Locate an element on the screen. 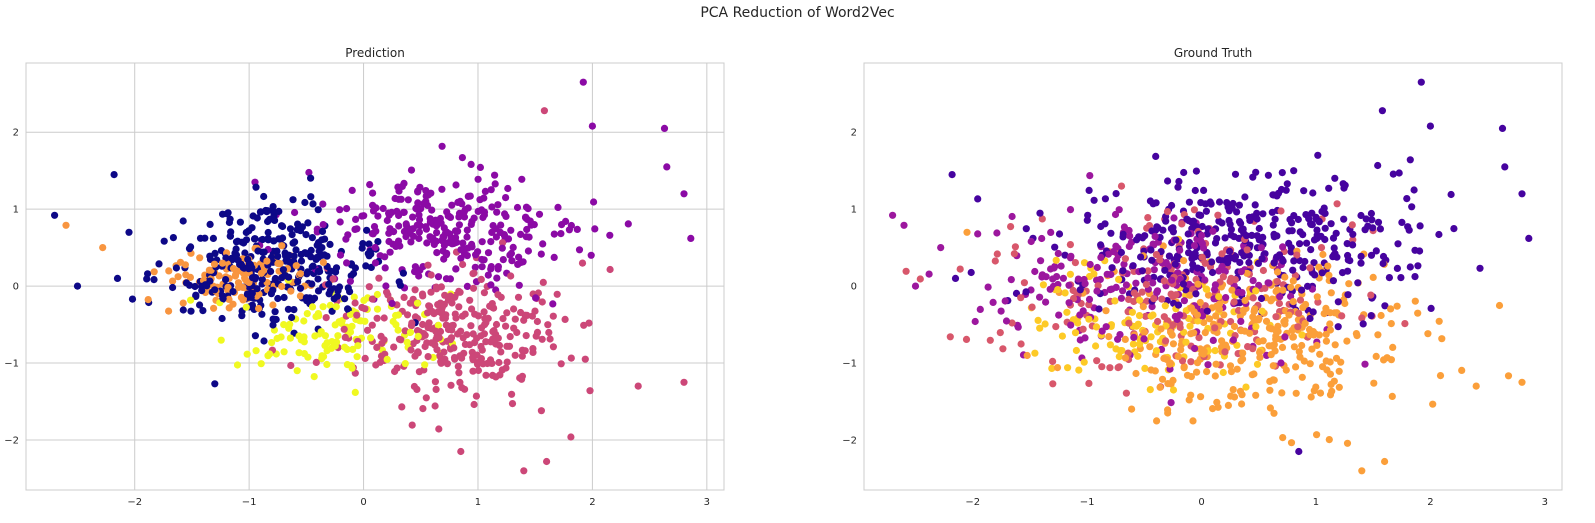 The image size is (1595, 523). figure-title: PCA Reduction of Word2Vec is located at coordinates (797, 13).